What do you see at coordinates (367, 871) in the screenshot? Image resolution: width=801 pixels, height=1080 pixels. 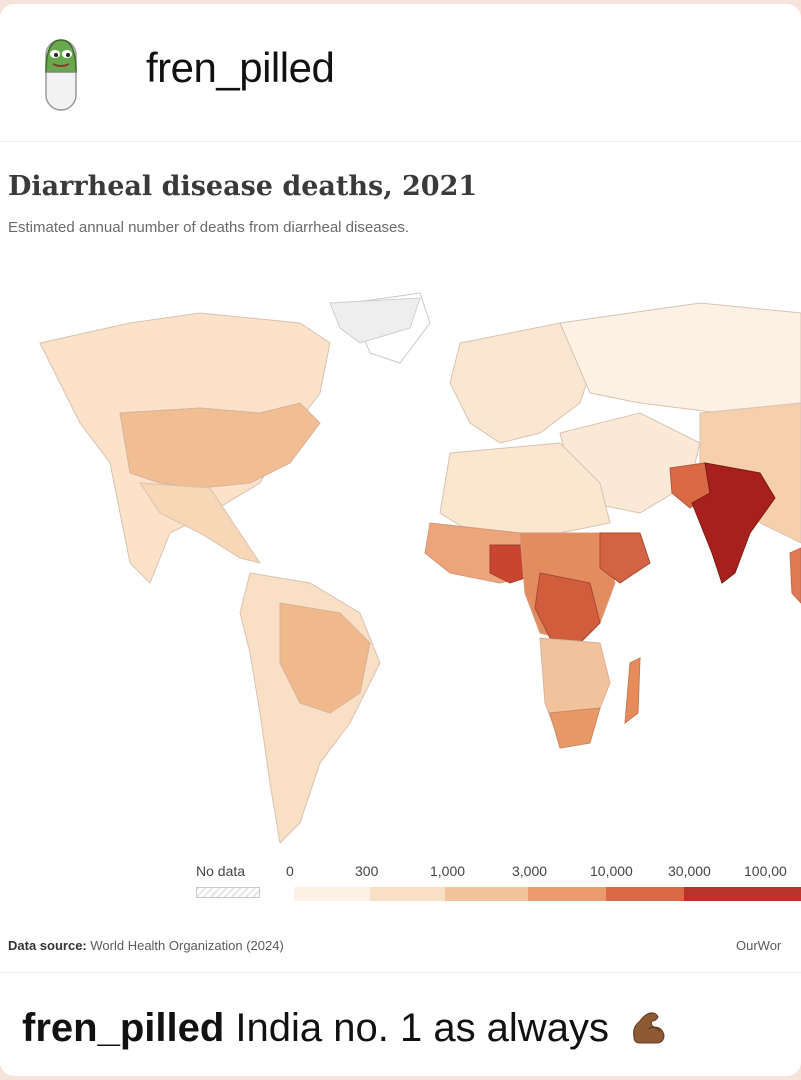 I see `legend-tick: 300` at bounding box center [367, 871].